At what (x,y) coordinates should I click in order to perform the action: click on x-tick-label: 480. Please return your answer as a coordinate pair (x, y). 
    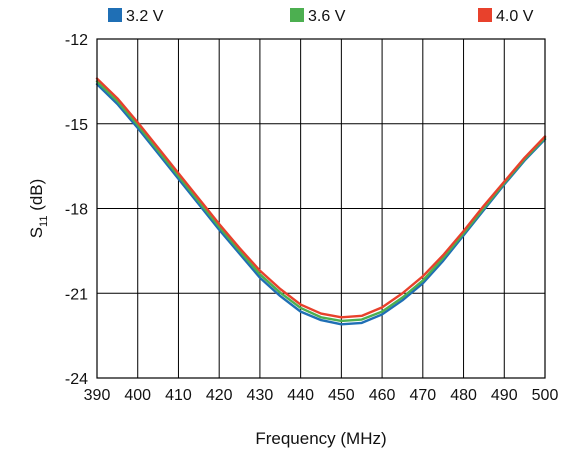
    Looking at the image, I should click on (463, 395).